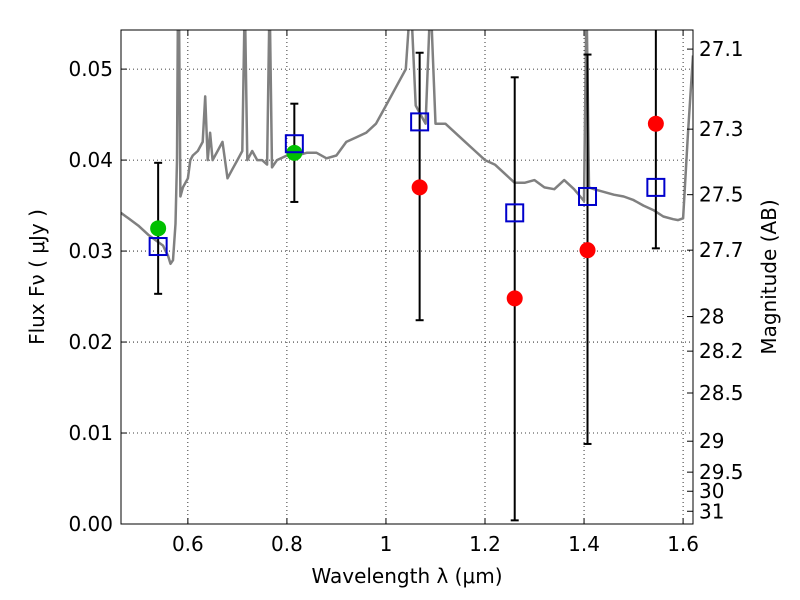  Describe the element at coordinates (769, 276) in the screenshot. I see `right-axis-title: Magnitude (AB)` at that location.